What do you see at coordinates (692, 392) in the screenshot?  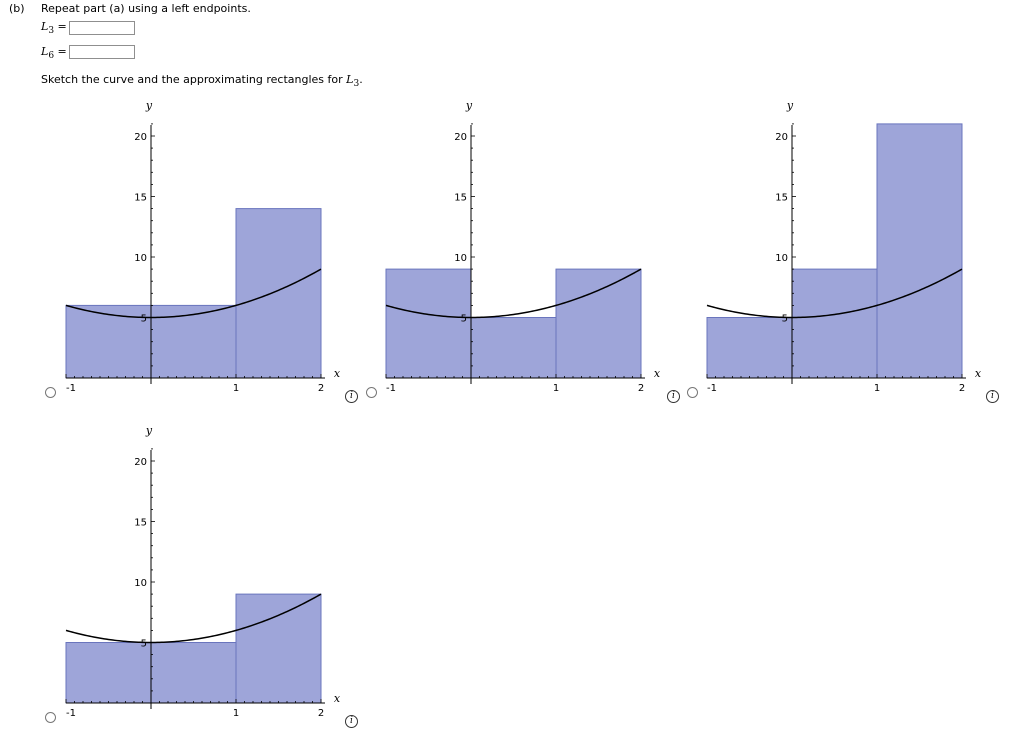 I see `option-3-radio` at bounding box center [692, 392].